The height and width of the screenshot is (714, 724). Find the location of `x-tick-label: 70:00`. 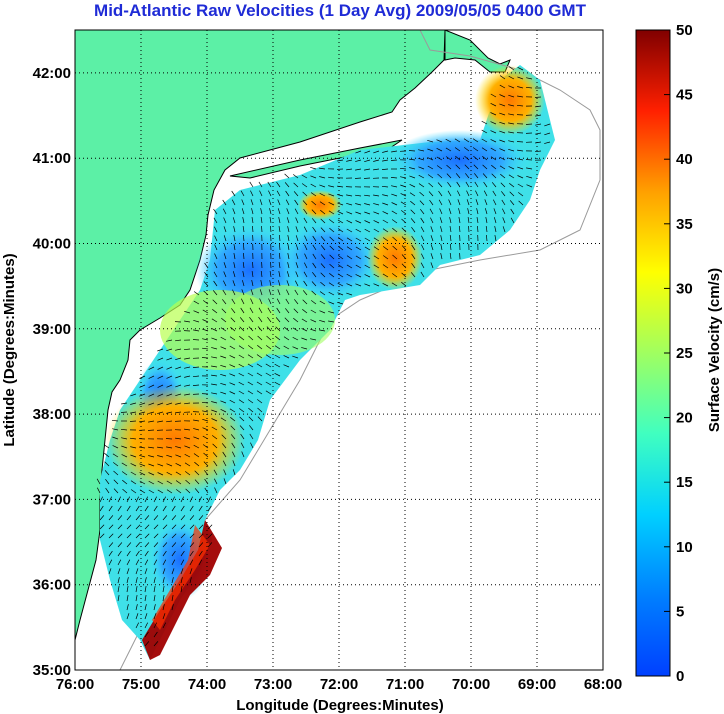

x-tick-label: 70:00 is located at coordinates (471, 684).